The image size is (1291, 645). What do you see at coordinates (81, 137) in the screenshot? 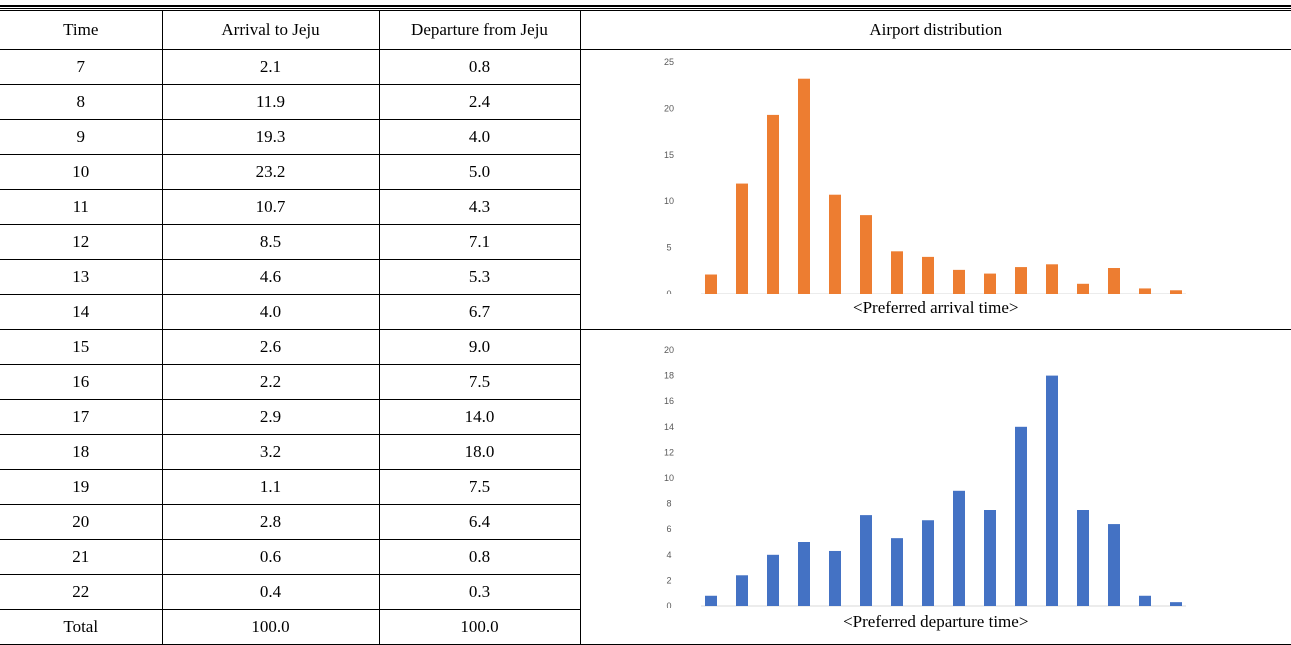
I see `cell-time: 9` at bounding box center [81, 137].